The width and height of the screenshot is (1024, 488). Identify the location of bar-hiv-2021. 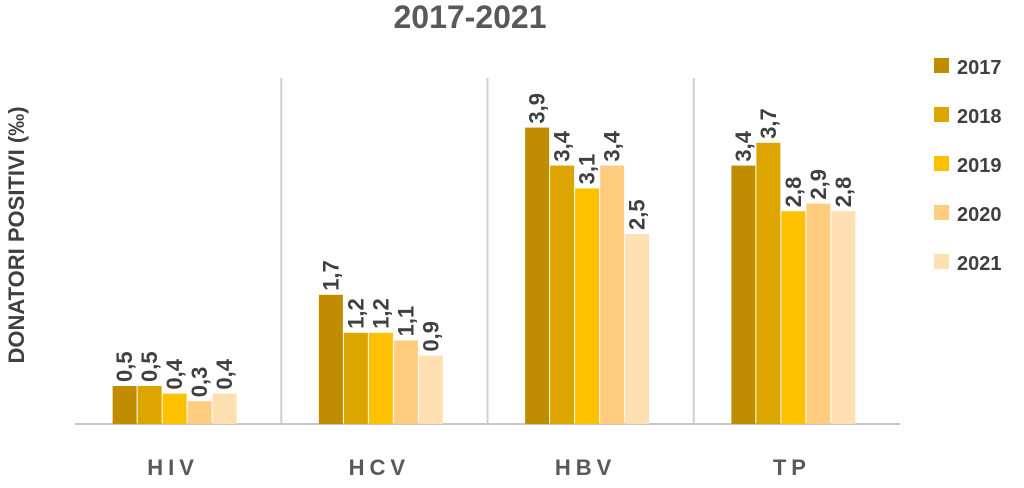
(224, 408).